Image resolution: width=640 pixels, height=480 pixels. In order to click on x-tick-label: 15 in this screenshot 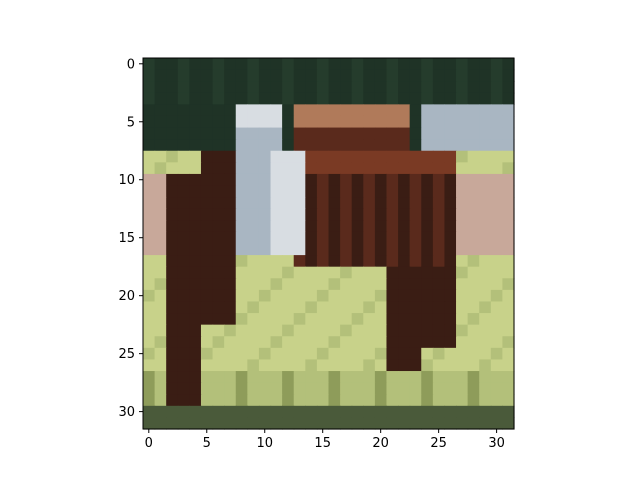, I will do `click(322, 443)`.